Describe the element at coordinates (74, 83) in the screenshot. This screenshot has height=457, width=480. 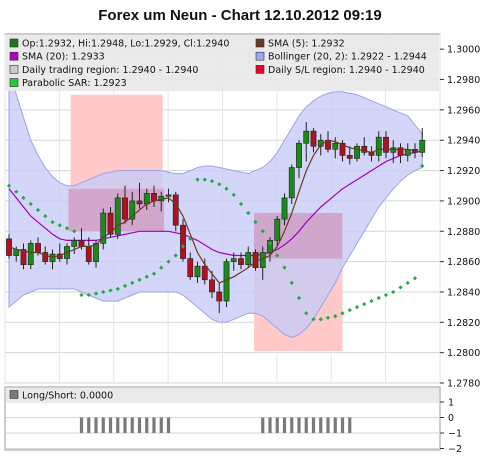
I see `legend-label: Parabolic SAR: 1.2923` at that location.